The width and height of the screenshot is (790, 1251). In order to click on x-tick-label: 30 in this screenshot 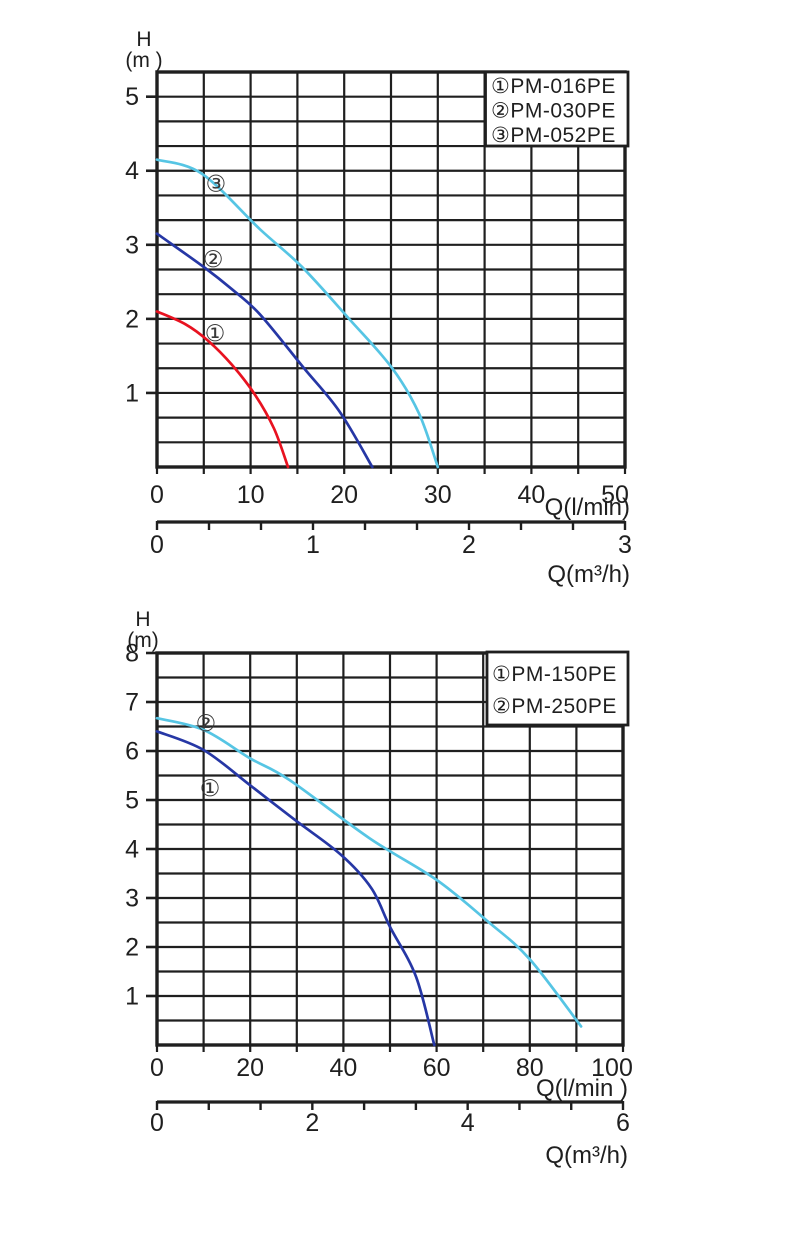, I will do `click(438, 495)`.